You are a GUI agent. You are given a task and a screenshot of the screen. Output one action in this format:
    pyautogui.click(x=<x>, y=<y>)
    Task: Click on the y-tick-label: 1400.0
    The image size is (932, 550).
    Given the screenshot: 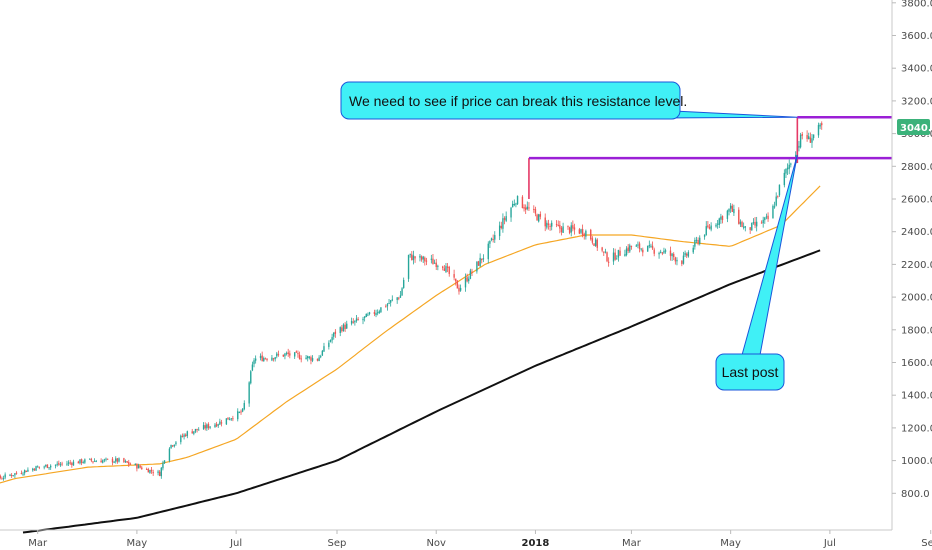 What is the action you would take?
    pyautogui.click(x=916, y=396)
    